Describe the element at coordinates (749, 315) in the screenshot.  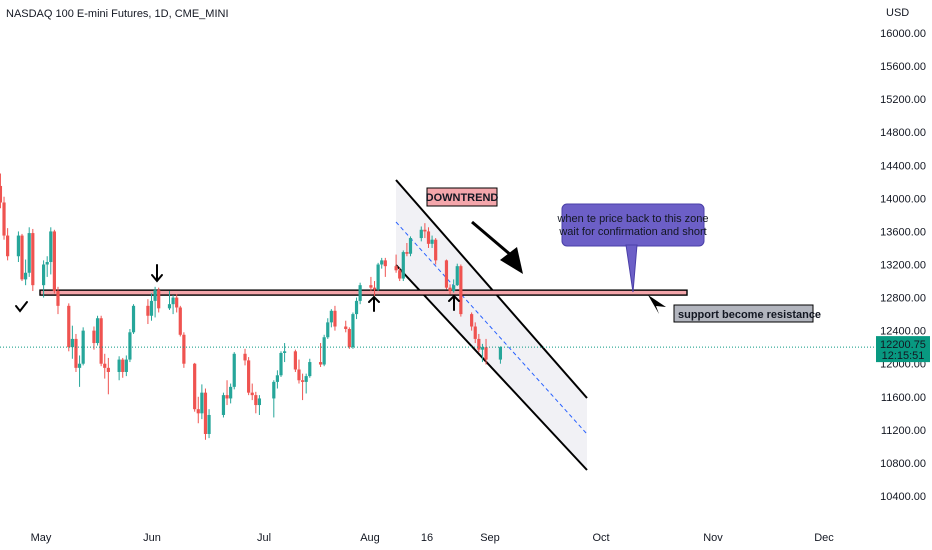
I see `resistance-label: support become resistance` at that location.